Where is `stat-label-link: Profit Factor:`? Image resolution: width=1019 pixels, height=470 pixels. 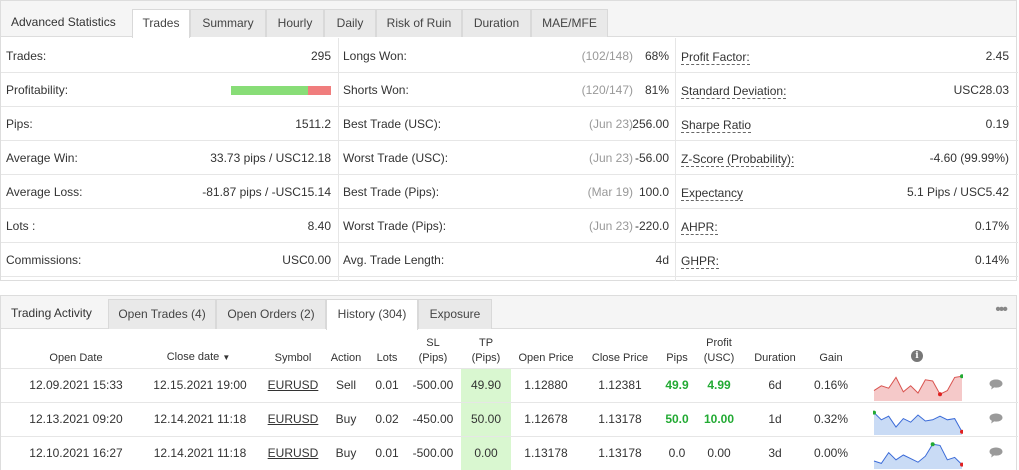
stat-label-link: Profit Factor: is located at coordinates (715, 57).